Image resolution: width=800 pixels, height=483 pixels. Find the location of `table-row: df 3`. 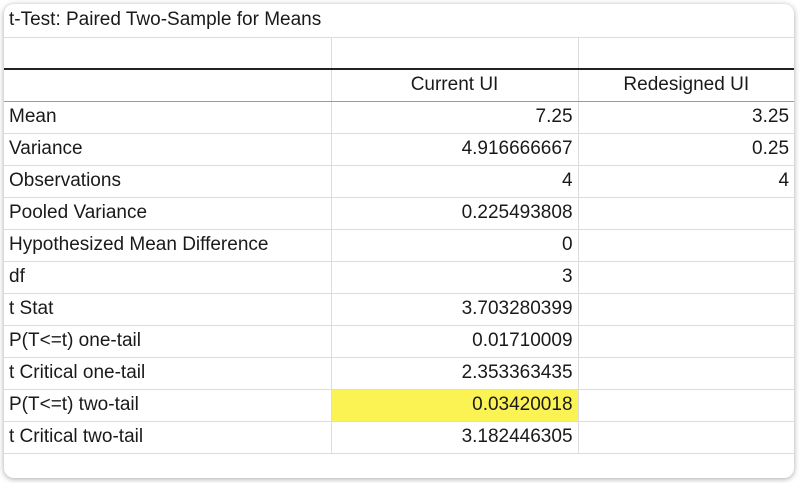

table-row: df 3 is located at coordinates (399, 277).